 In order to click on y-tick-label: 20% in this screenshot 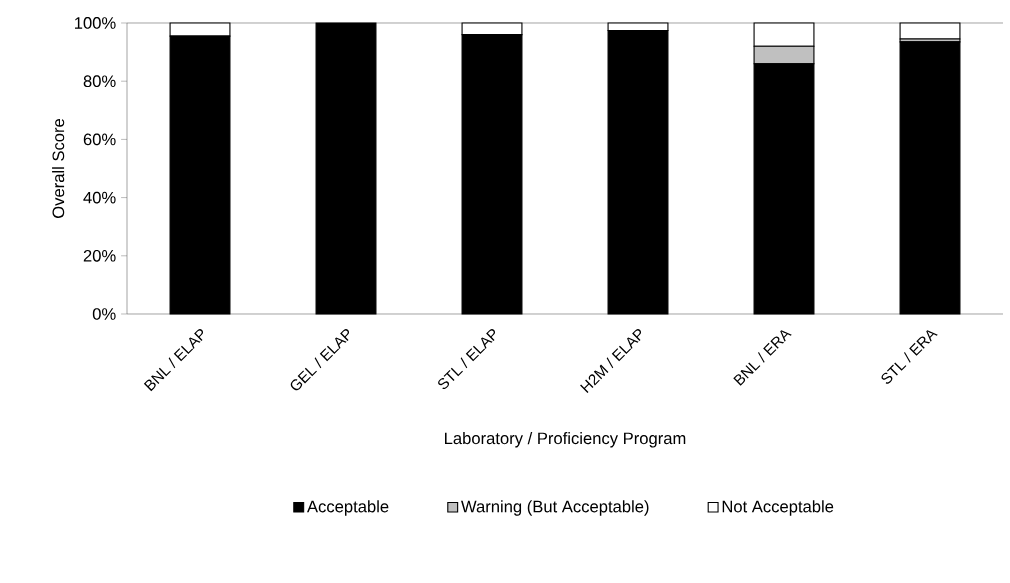, I will do `click(99, 255)`.